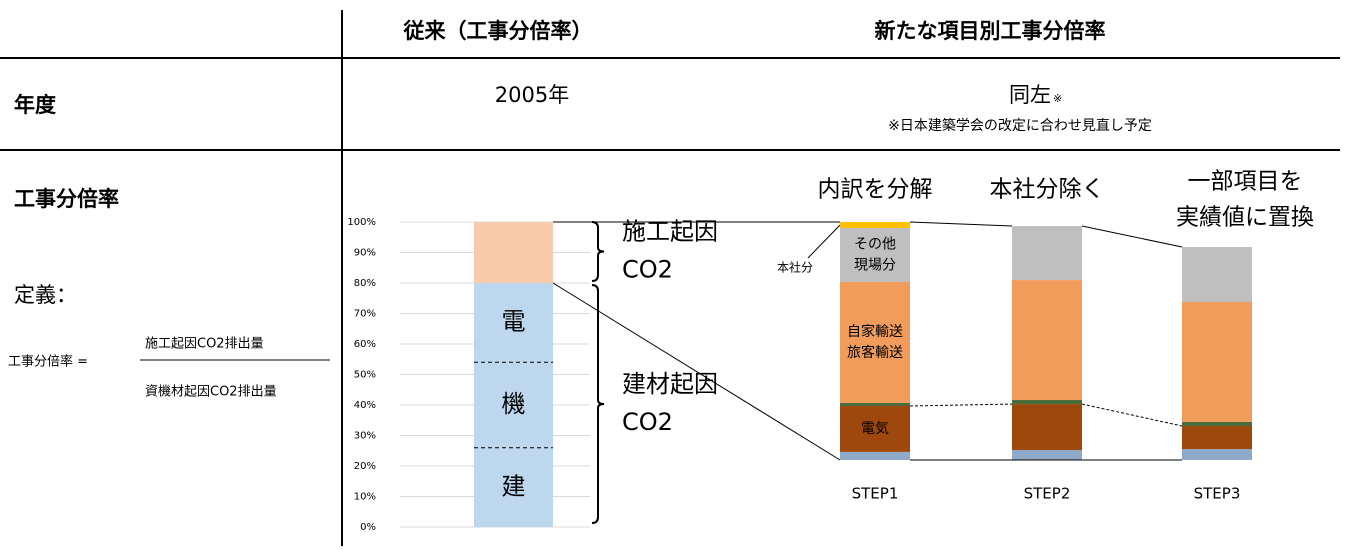  What do you see at coordinates (875, 352) in the screenshot?
I see `segment-label: 旅客輸送` at bounding box center [875, 352].